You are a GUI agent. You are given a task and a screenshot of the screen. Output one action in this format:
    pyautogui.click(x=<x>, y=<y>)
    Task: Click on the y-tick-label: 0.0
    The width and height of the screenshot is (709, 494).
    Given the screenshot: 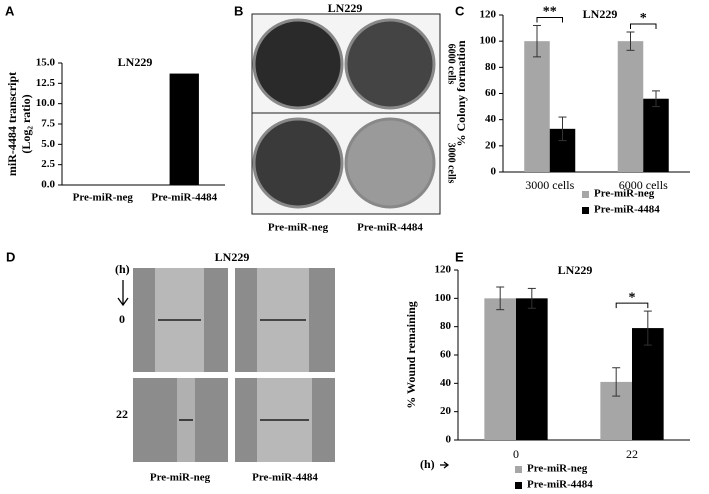 What is the action you would take?
    pyautogui.click(x=48, y=185)
    